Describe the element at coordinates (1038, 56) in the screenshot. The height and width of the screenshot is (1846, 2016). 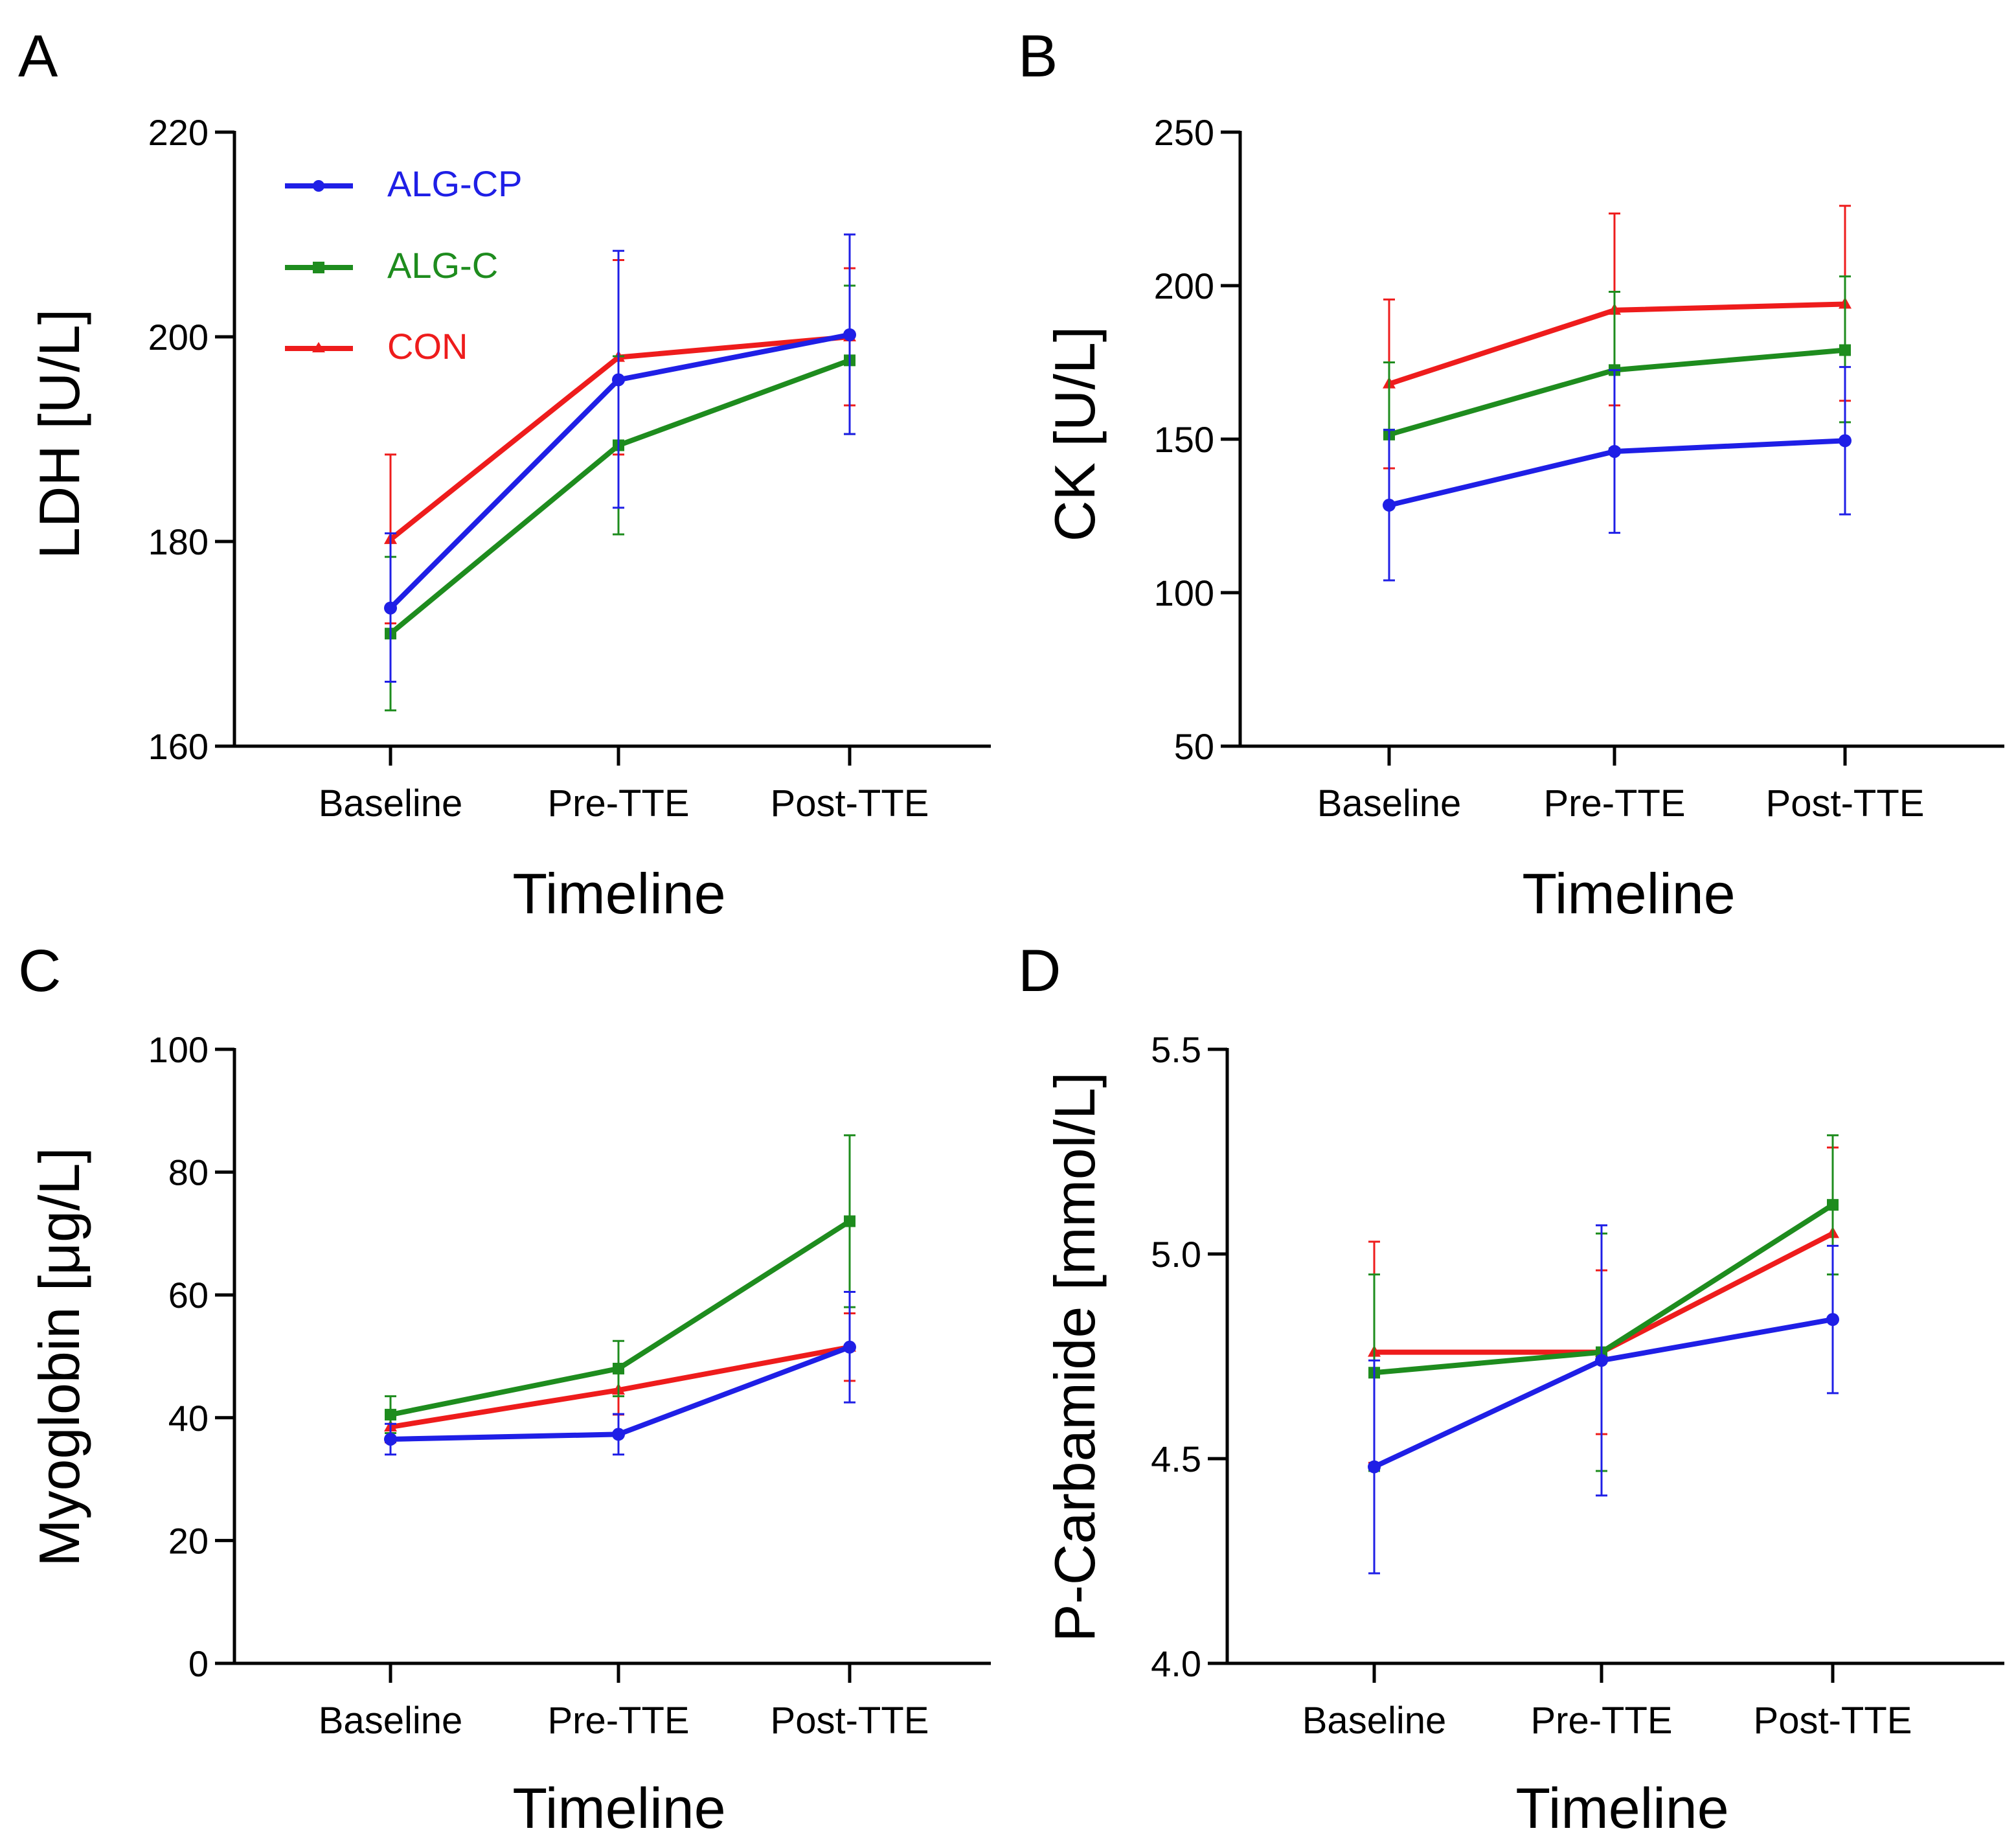
I see `panel-label-b: B` at that location.